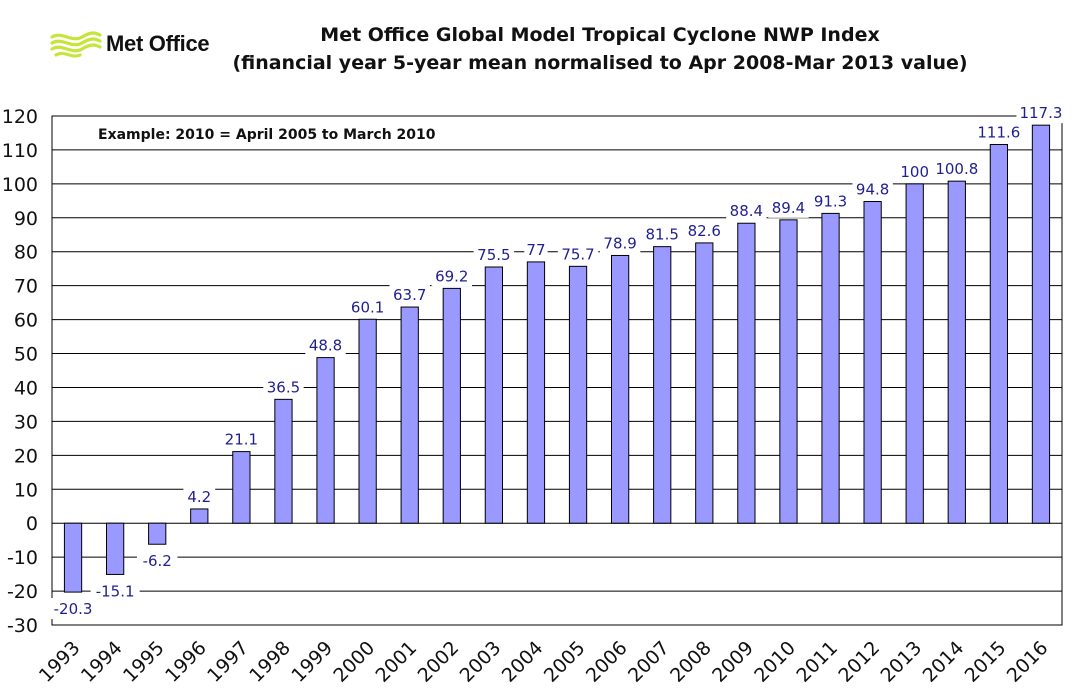 The image size is (1076, 699). I want to click on data-label: 82.6, so click(704, 231).